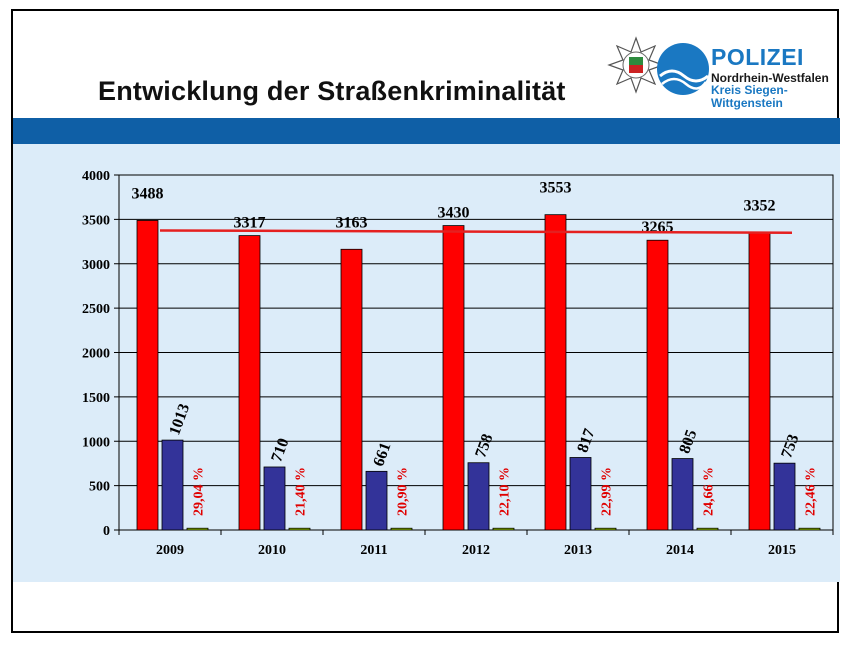 The height and width of the screenshot is (645, 853). I want to click on percent-label: 24,66 %, so click(709, 491).